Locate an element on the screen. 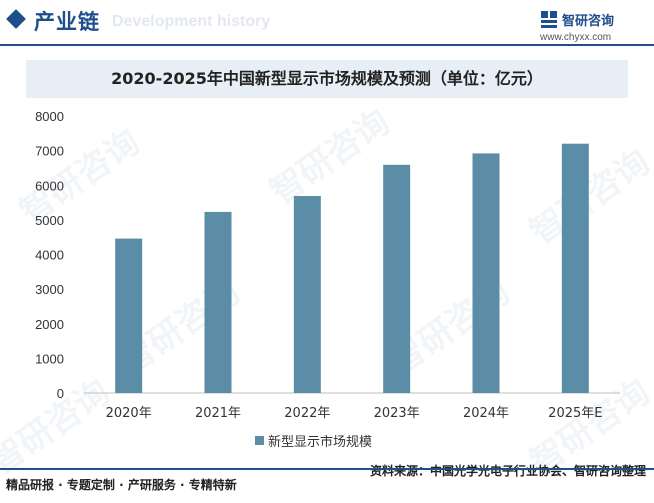 The height and width of the screenshot is (503, 654). brand-logo: 智研咨询 www.chyxx.com is located at coordinates (590, 26).